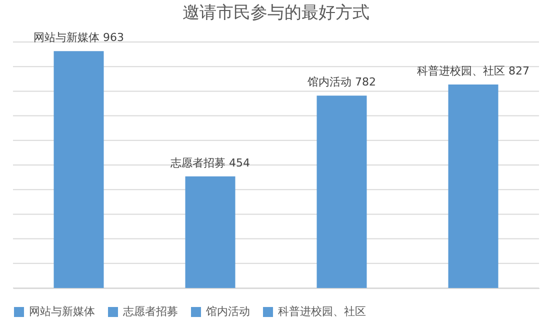 The image size is (552, 323). What do you see at coordinates (79, 37) in the screenshot?
I see `data-label: 网站与新媒体 963` at bounding box center [79, 37].